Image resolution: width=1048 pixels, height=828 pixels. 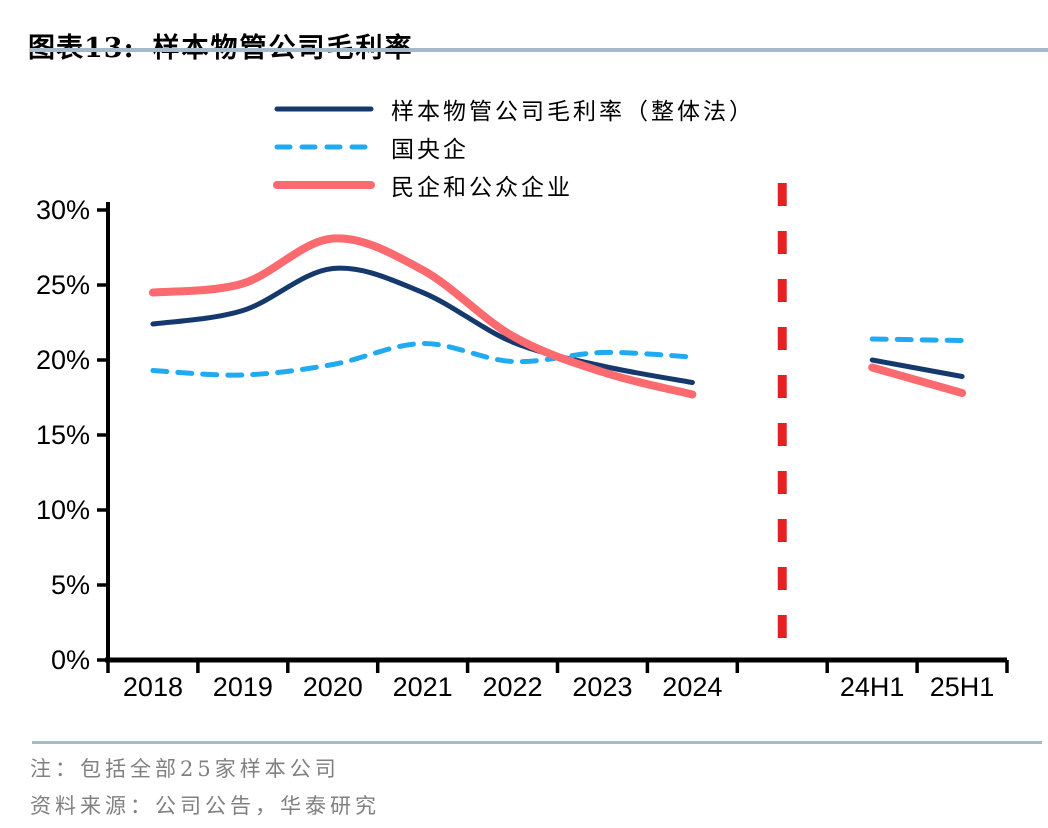 I want to click on chart-note: 注：包括全部25家样本公司, so click(x=185, y=769).